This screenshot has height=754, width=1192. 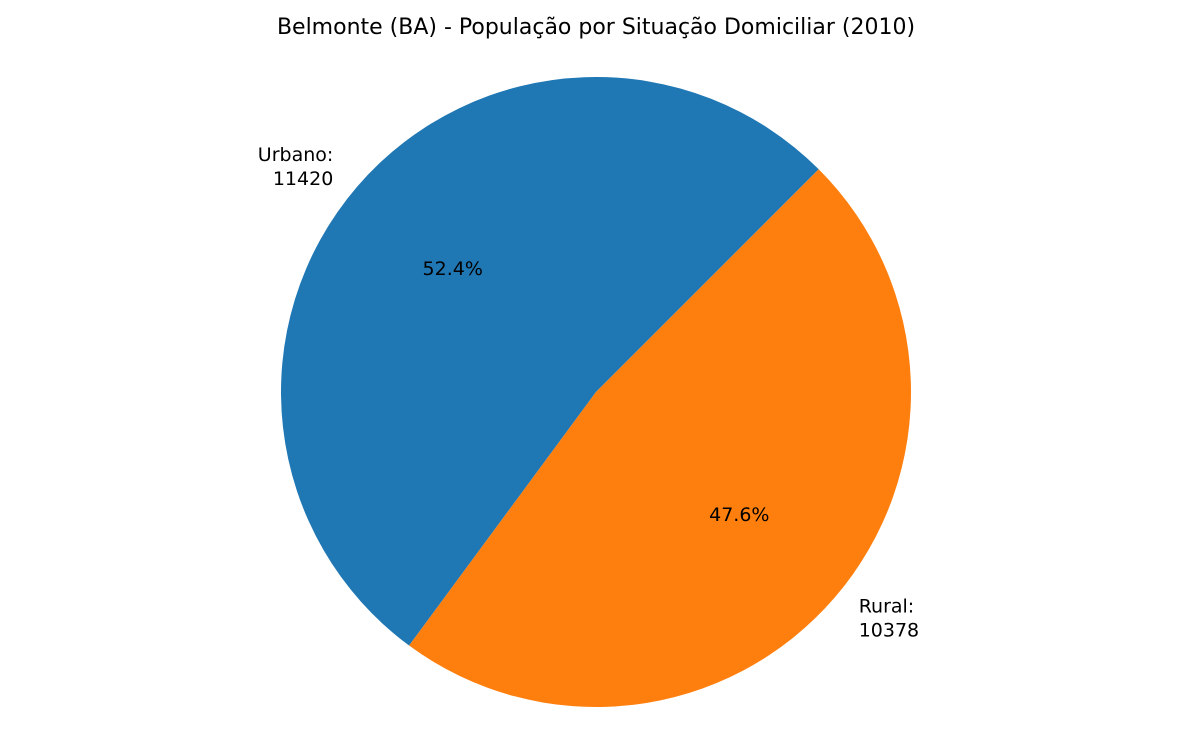 I want to click on category-label-urbano: Urbano: 11420, so click(x=296, y=167).